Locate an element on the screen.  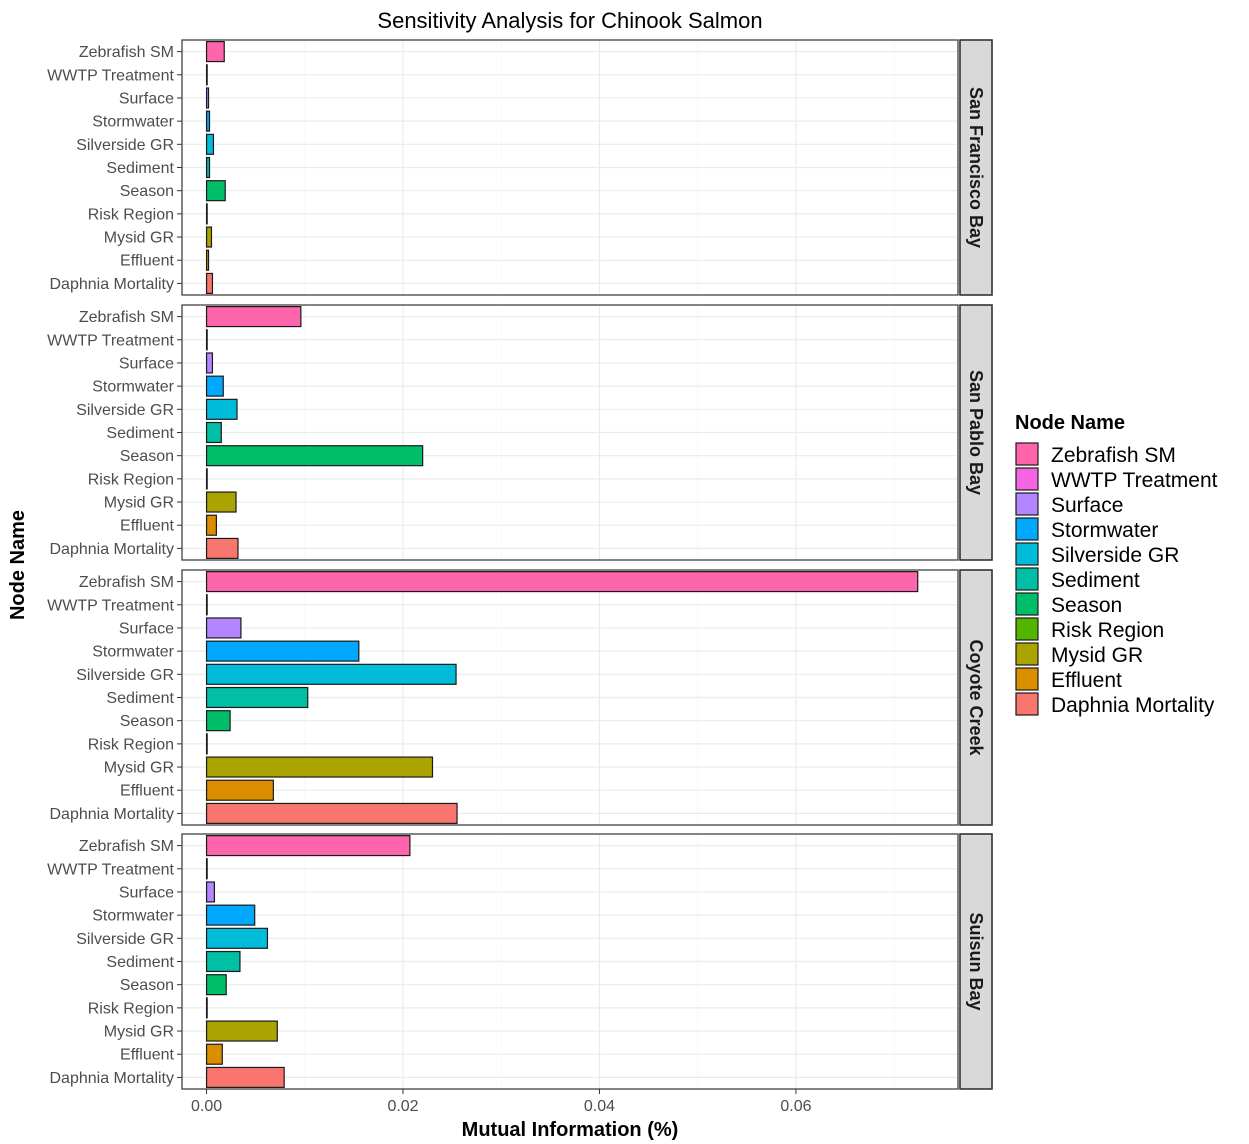
legend-label: Stormwater is located at coordinates (1104, 530).